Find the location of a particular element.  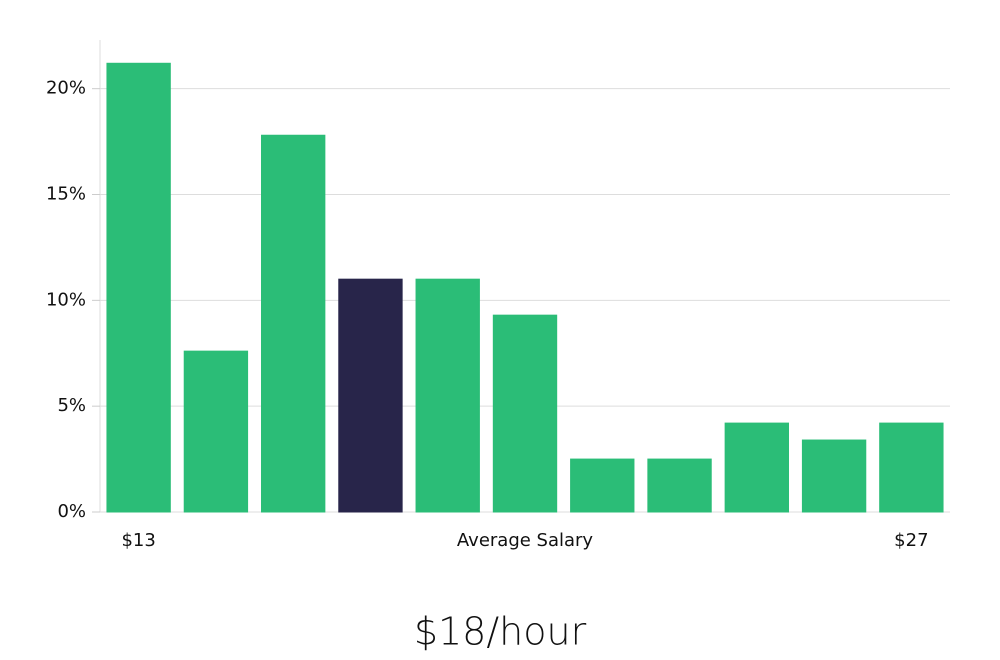

y-tick-label: 15% is located at coordinates (66, 194).